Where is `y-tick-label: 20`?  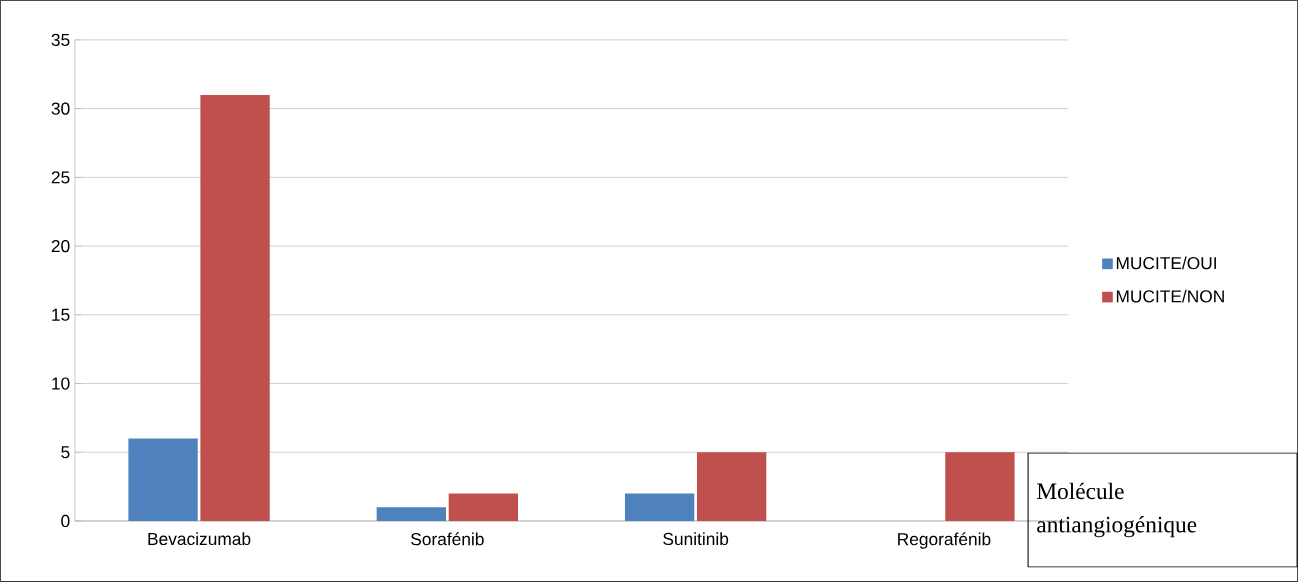
y-tick-label: 20 is located at coordinates (60, 246).